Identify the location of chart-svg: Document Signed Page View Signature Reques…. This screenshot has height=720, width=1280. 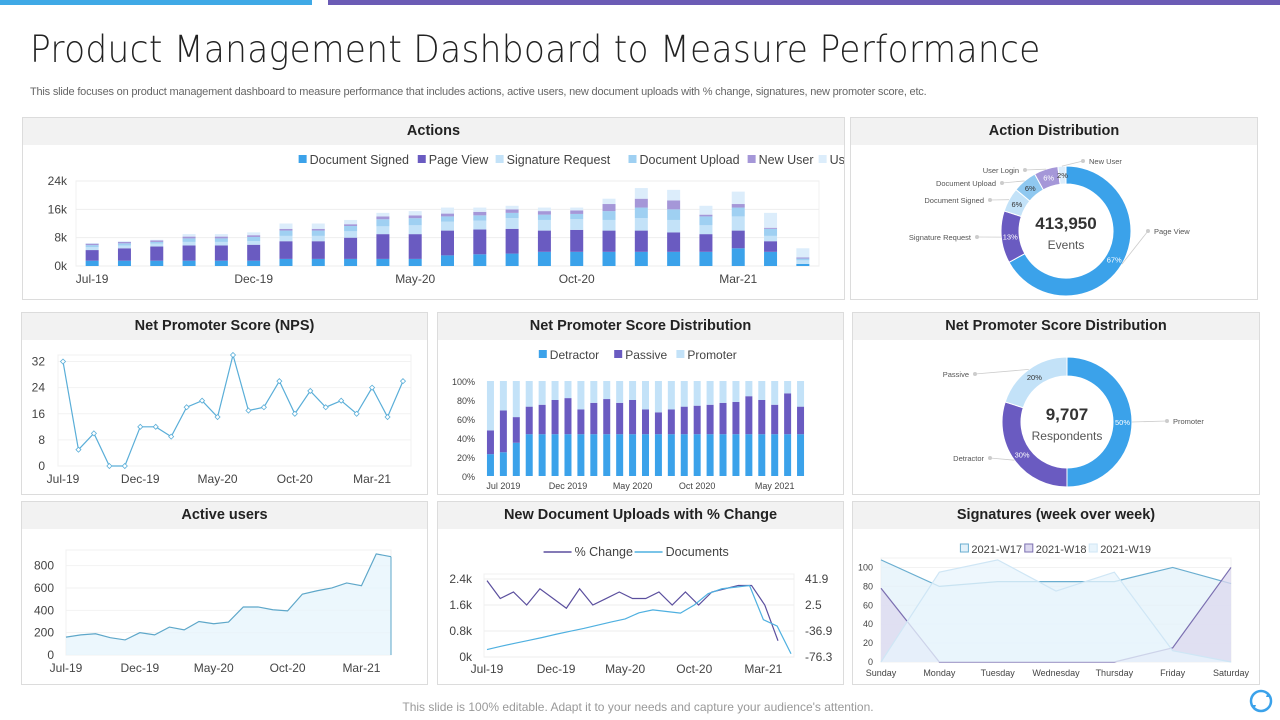
(446, 219).